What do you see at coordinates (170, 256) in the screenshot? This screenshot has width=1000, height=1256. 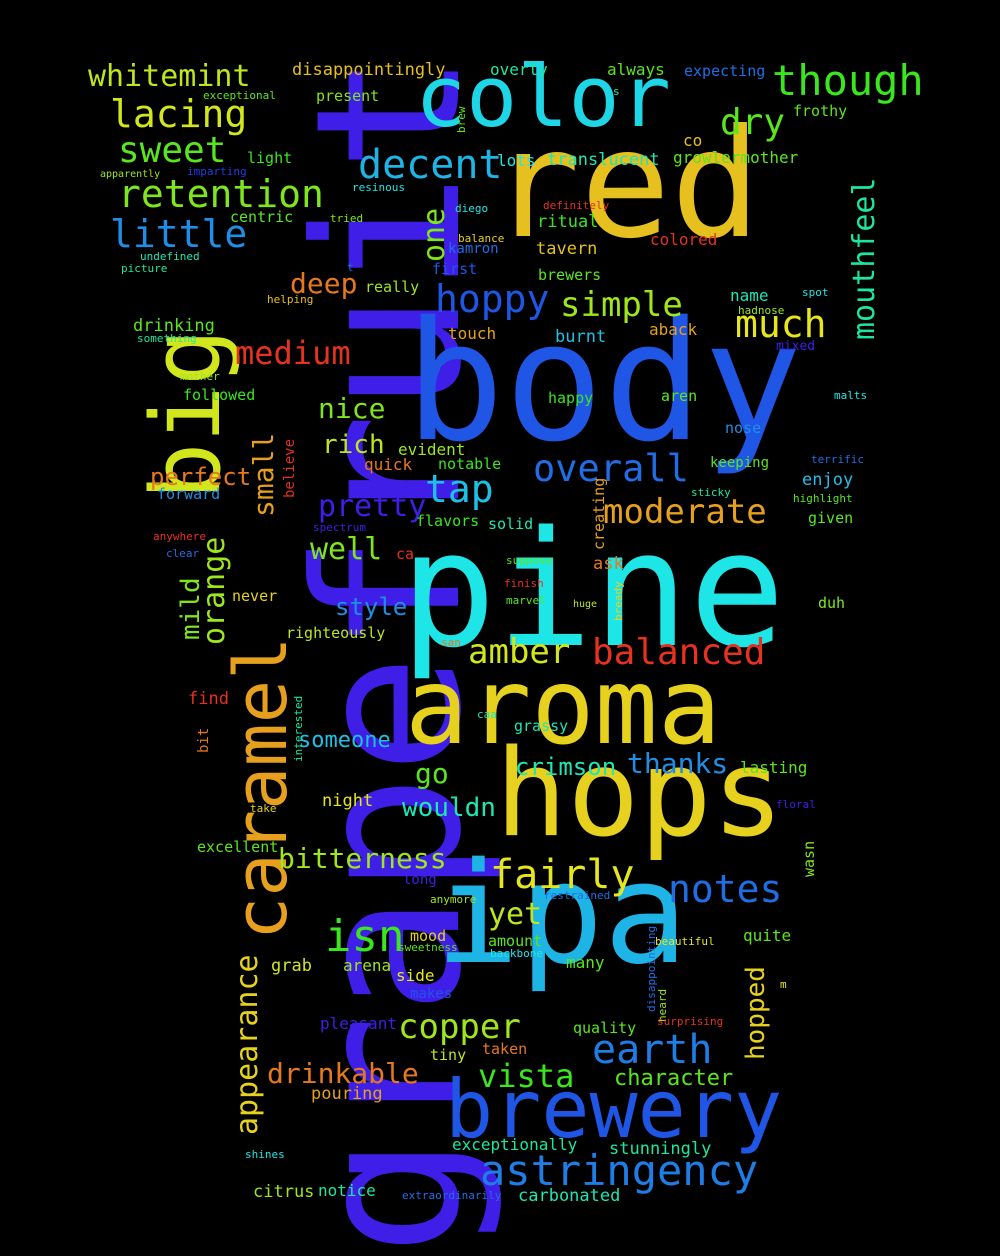 I see `word-undefined: undefined` at bounding box center [170, 256].